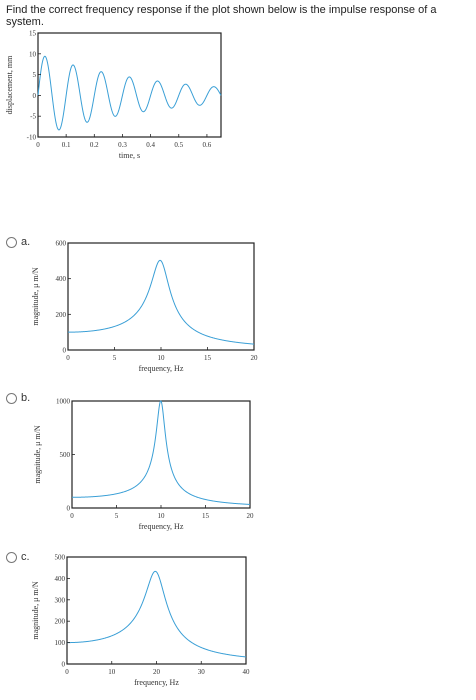 The height and width of the screenshot is (700, 476). I want to click on option-b-xtick-label: 0, so click(72, 516).